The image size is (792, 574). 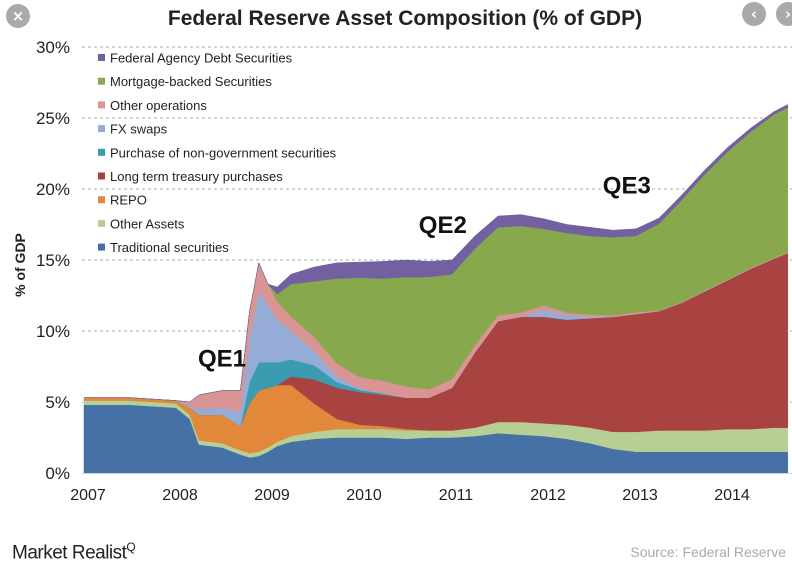 I want to click on y-tick-label: 15%, so click(x=53, y=260).